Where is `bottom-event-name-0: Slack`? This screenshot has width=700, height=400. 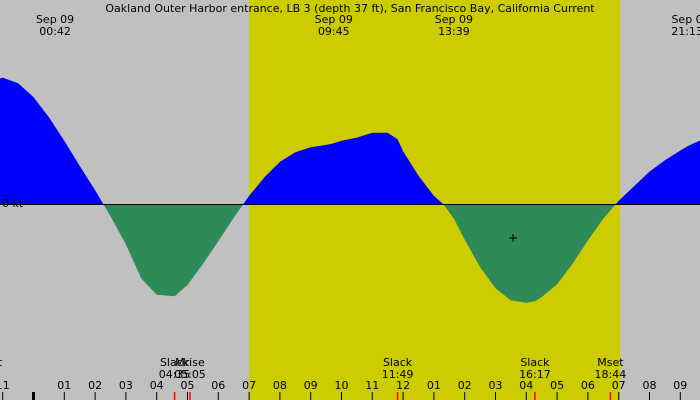
bottom-event-name-0: Slack is located at coordinates (175, 362).